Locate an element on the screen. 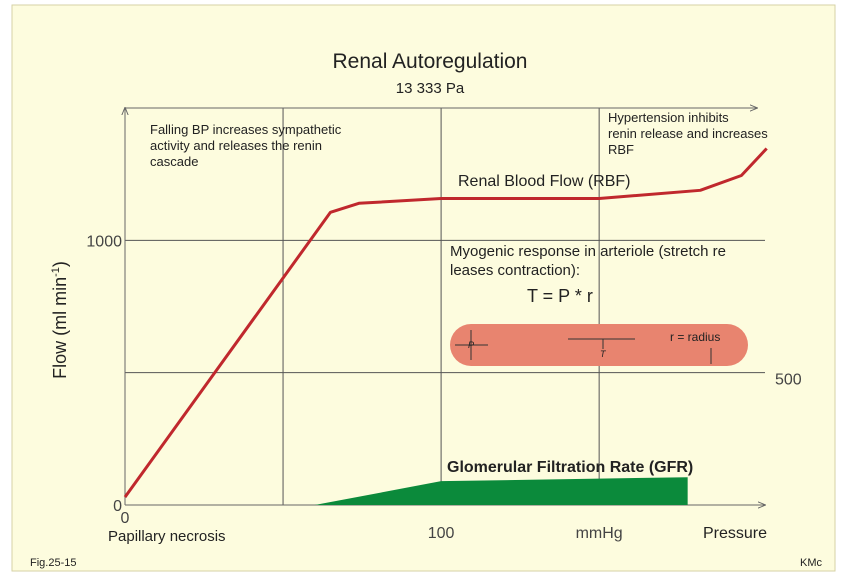 The height and width of the screenshot is (578, 843). credit: KMc is located at coordinates (811, 563).